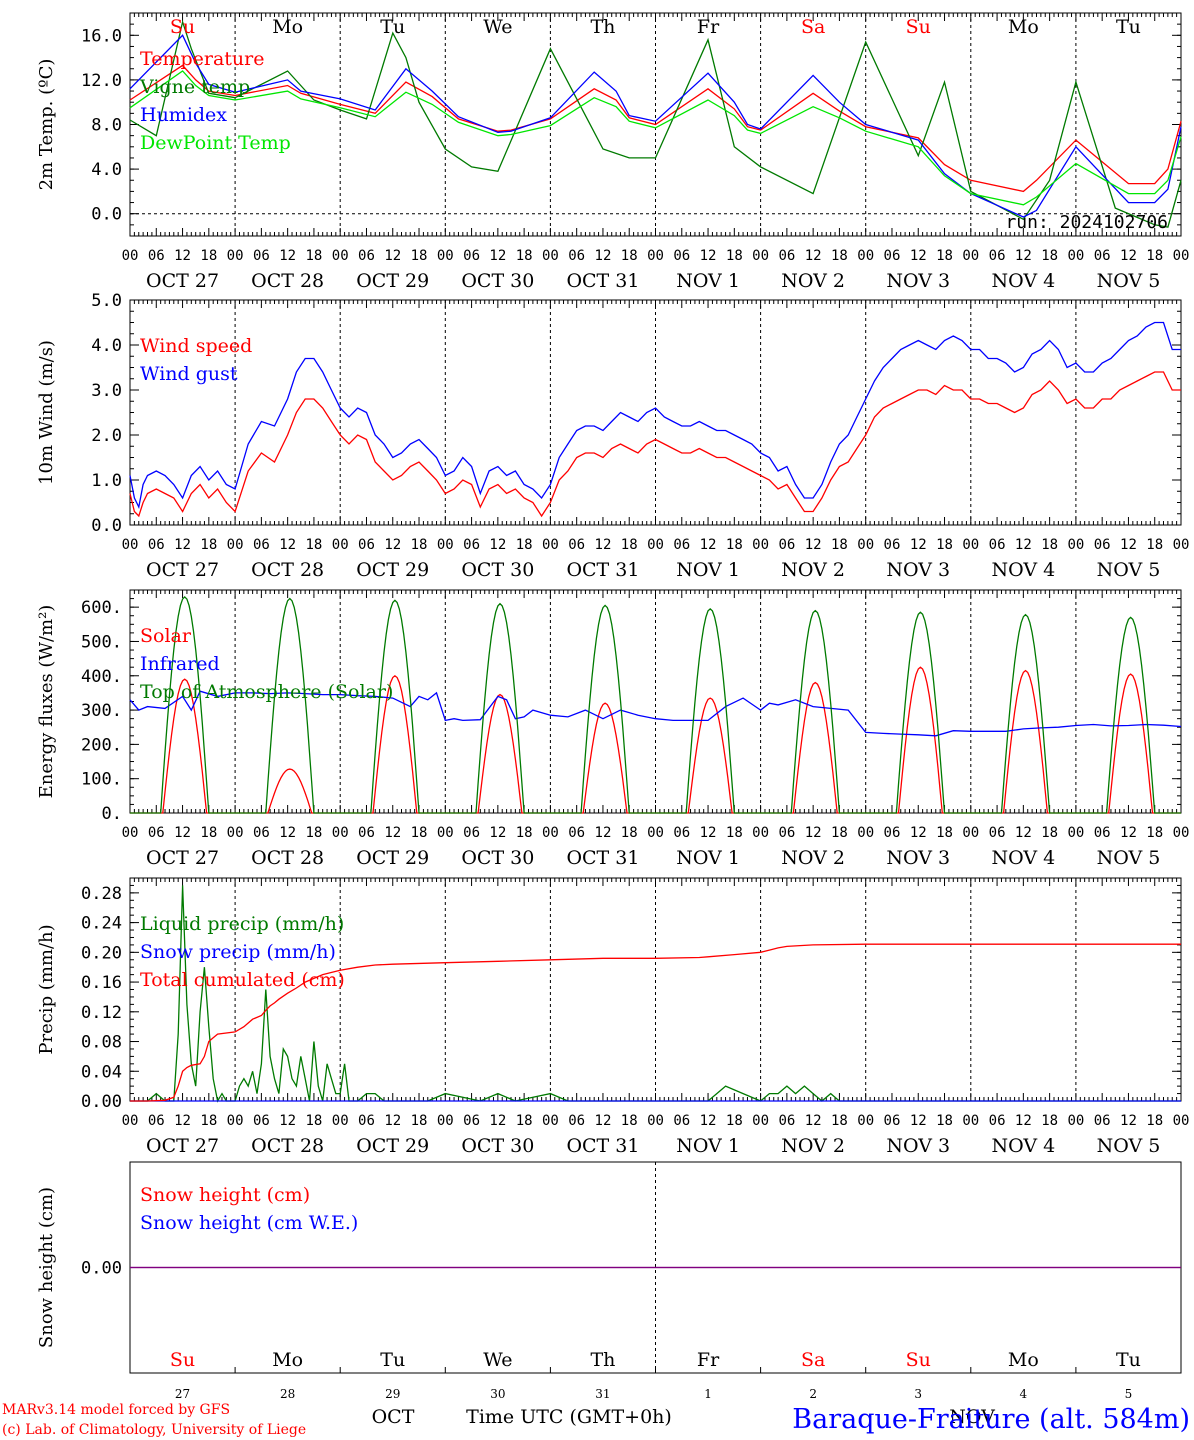 The height and width of the screenshot is (1440, 1194). Describe the element at coordinates (101, 983) in the screenshot. I see `y-tick-label: 0.16` at that location.